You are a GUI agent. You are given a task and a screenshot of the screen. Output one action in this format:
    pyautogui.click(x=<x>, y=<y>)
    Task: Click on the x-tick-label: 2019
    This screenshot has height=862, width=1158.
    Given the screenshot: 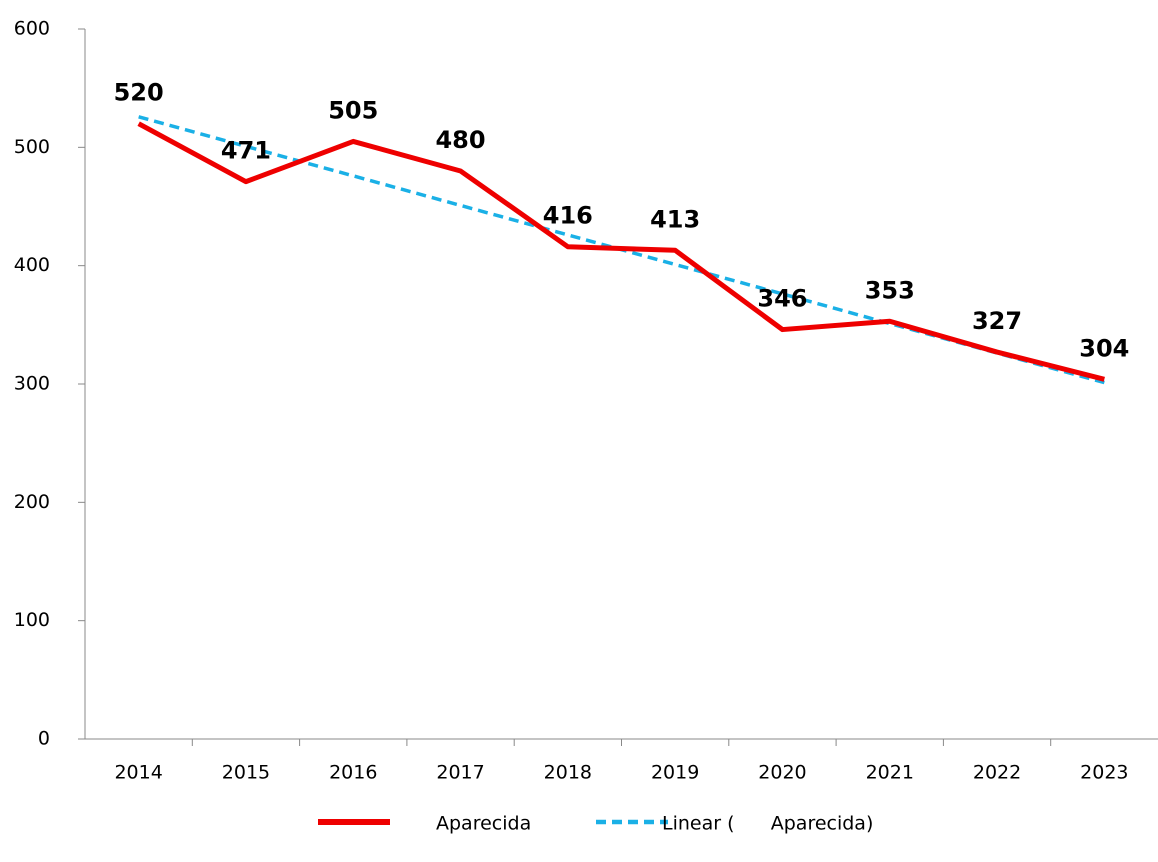 What is the action you would take?
    pyautogui.click(x=675, y=773)
    